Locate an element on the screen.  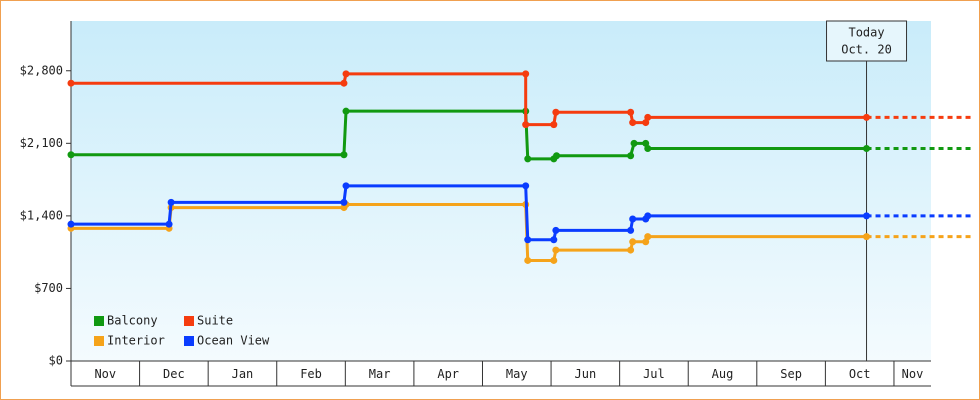
y-tick-label: $2,800 is located at coordinates (41, 70).